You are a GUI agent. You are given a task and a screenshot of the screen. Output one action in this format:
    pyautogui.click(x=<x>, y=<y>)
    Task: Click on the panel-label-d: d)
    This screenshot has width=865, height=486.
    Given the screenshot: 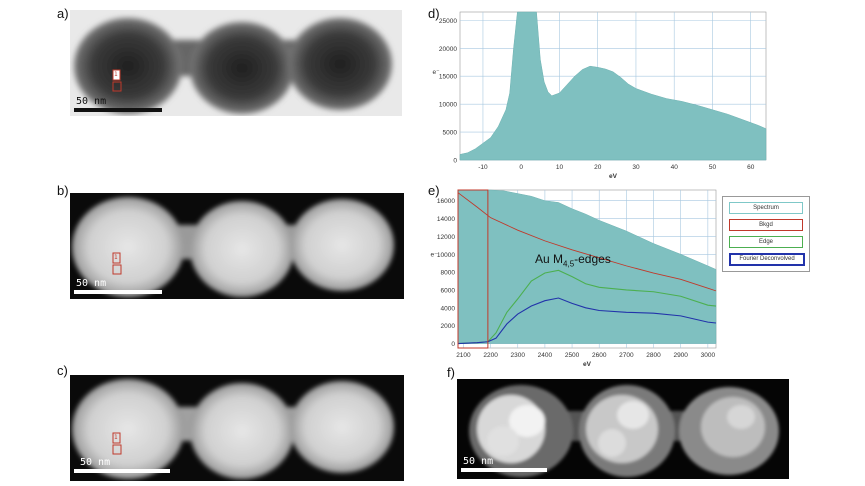 What is the action you would take?
    pyautogui.click(x=434, y=13)
    